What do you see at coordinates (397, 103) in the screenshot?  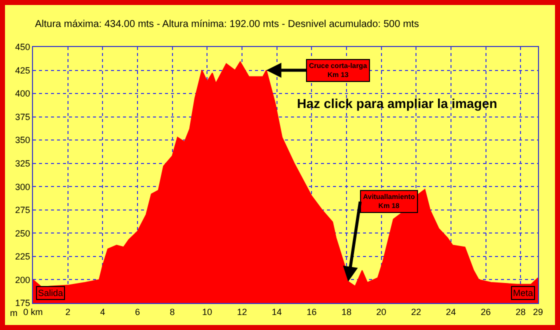 I see `annotation: Haz click para ampliar la imagen` at bounding box center [397, 103].